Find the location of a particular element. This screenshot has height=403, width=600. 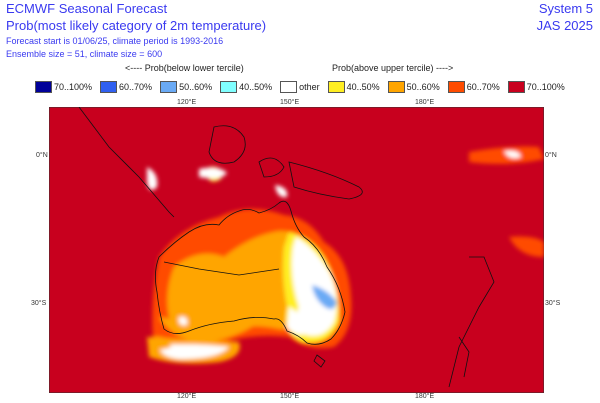

chart-title: ECMWF Seasonal Forecast is located at coordinates (87, 8).